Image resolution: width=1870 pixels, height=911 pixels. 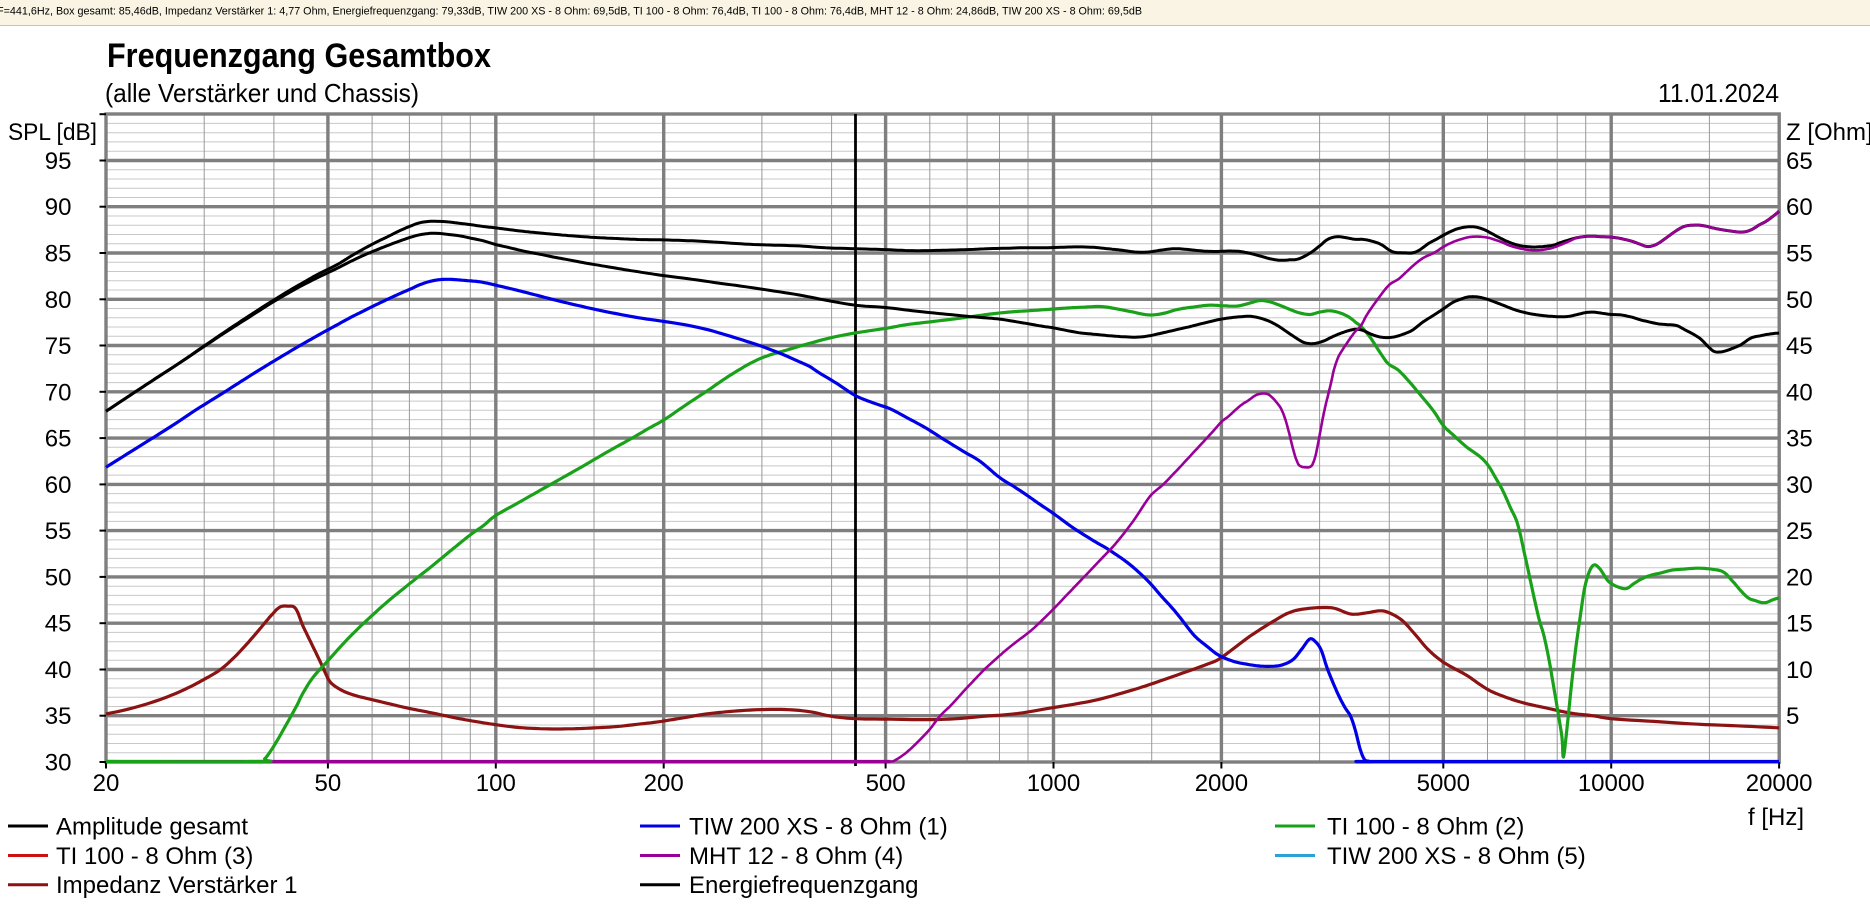 What do you see at coordinates (1799, 670) in the screenshot?
I see `svg-text: 10` at bounding box center [1799, 670].